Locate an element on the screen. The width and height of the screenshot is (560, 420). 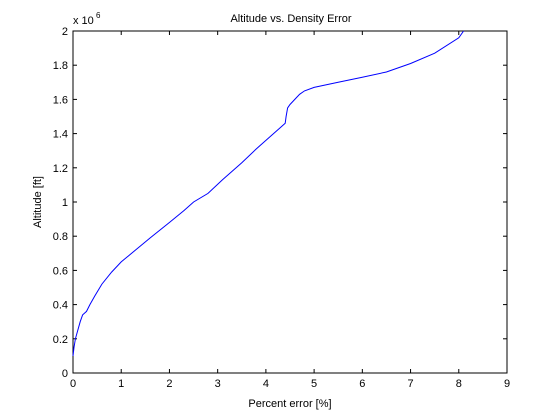
y-tick-label: 1 is located at coordinates (65, 203).